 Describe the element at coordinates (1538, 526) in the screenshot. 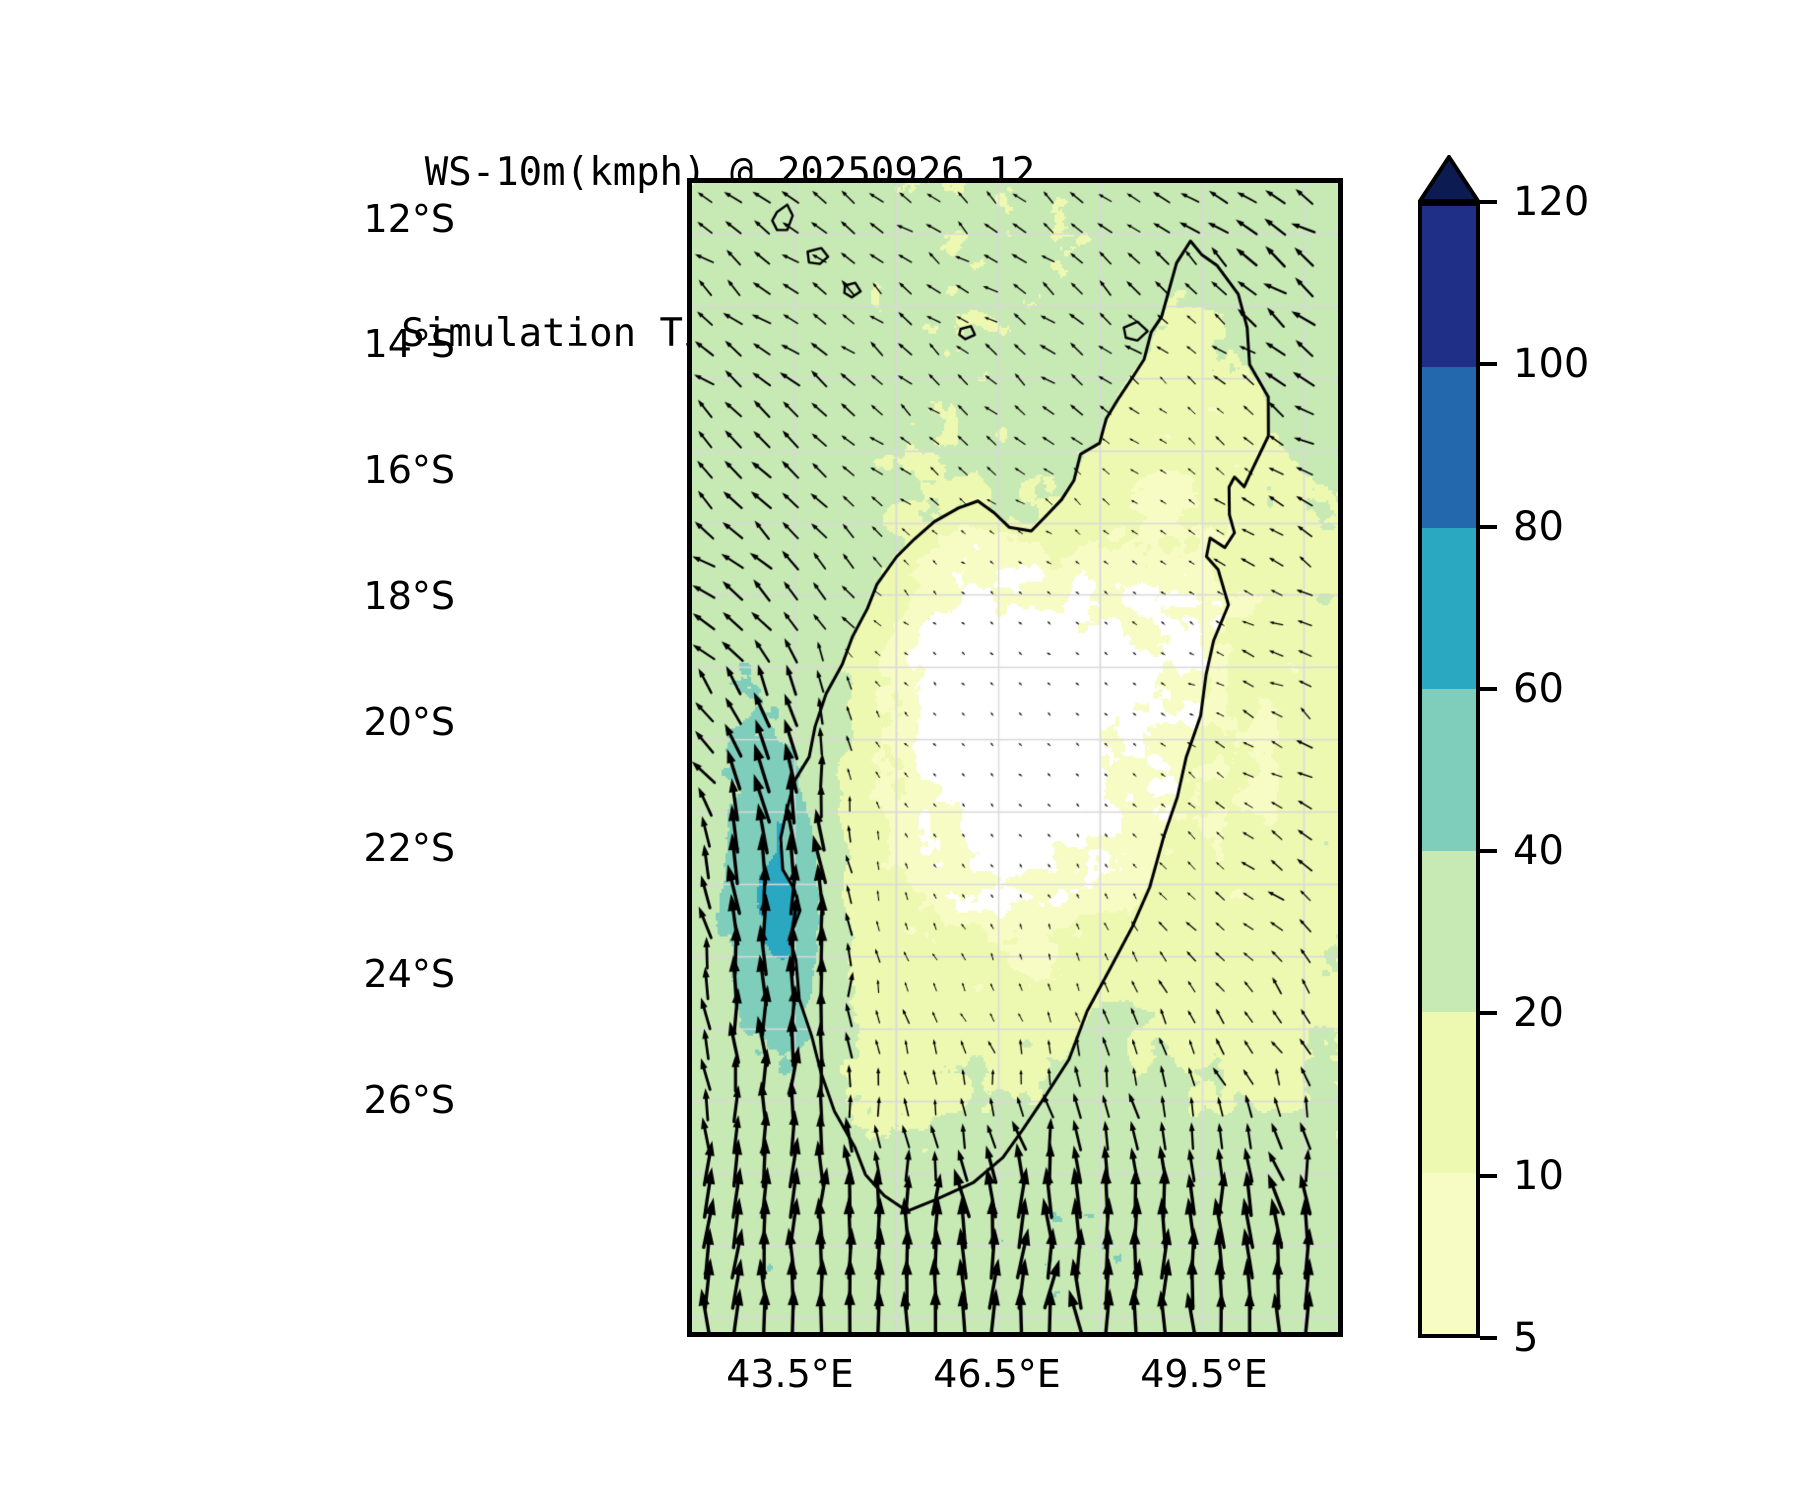

I see `colorbar-tick-label: 80` at that location.